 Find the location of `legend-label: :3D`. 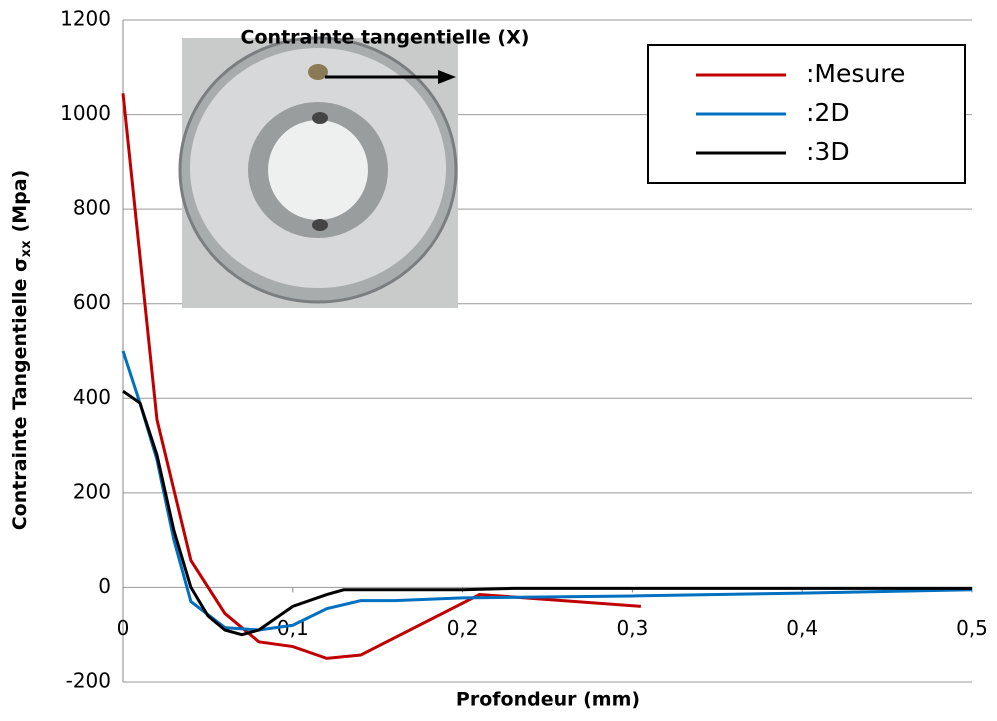

legend-label: :3D is located at coordinates (828, 151).